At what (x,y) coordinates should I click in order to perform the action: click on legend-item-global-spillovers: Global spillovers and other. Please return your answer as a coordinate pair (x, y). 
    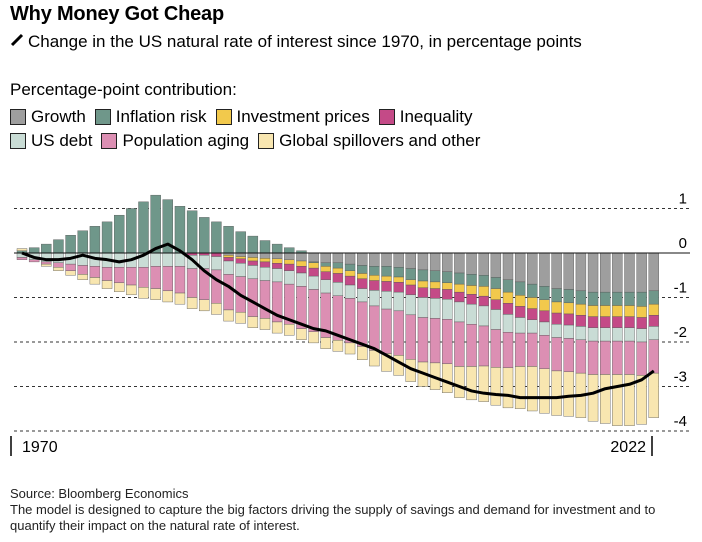
    Looking at the image, I should click on (369, 141).